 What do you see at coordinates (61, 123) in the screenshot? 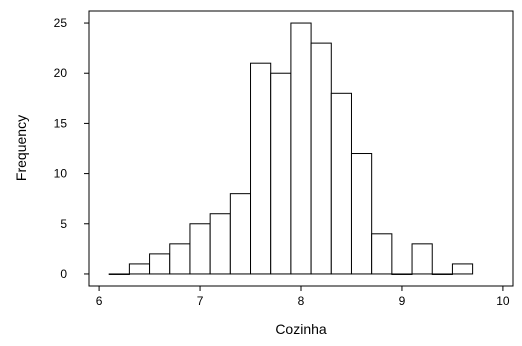
I see `y-tick-label: 15` at bounding box center [61, 123].